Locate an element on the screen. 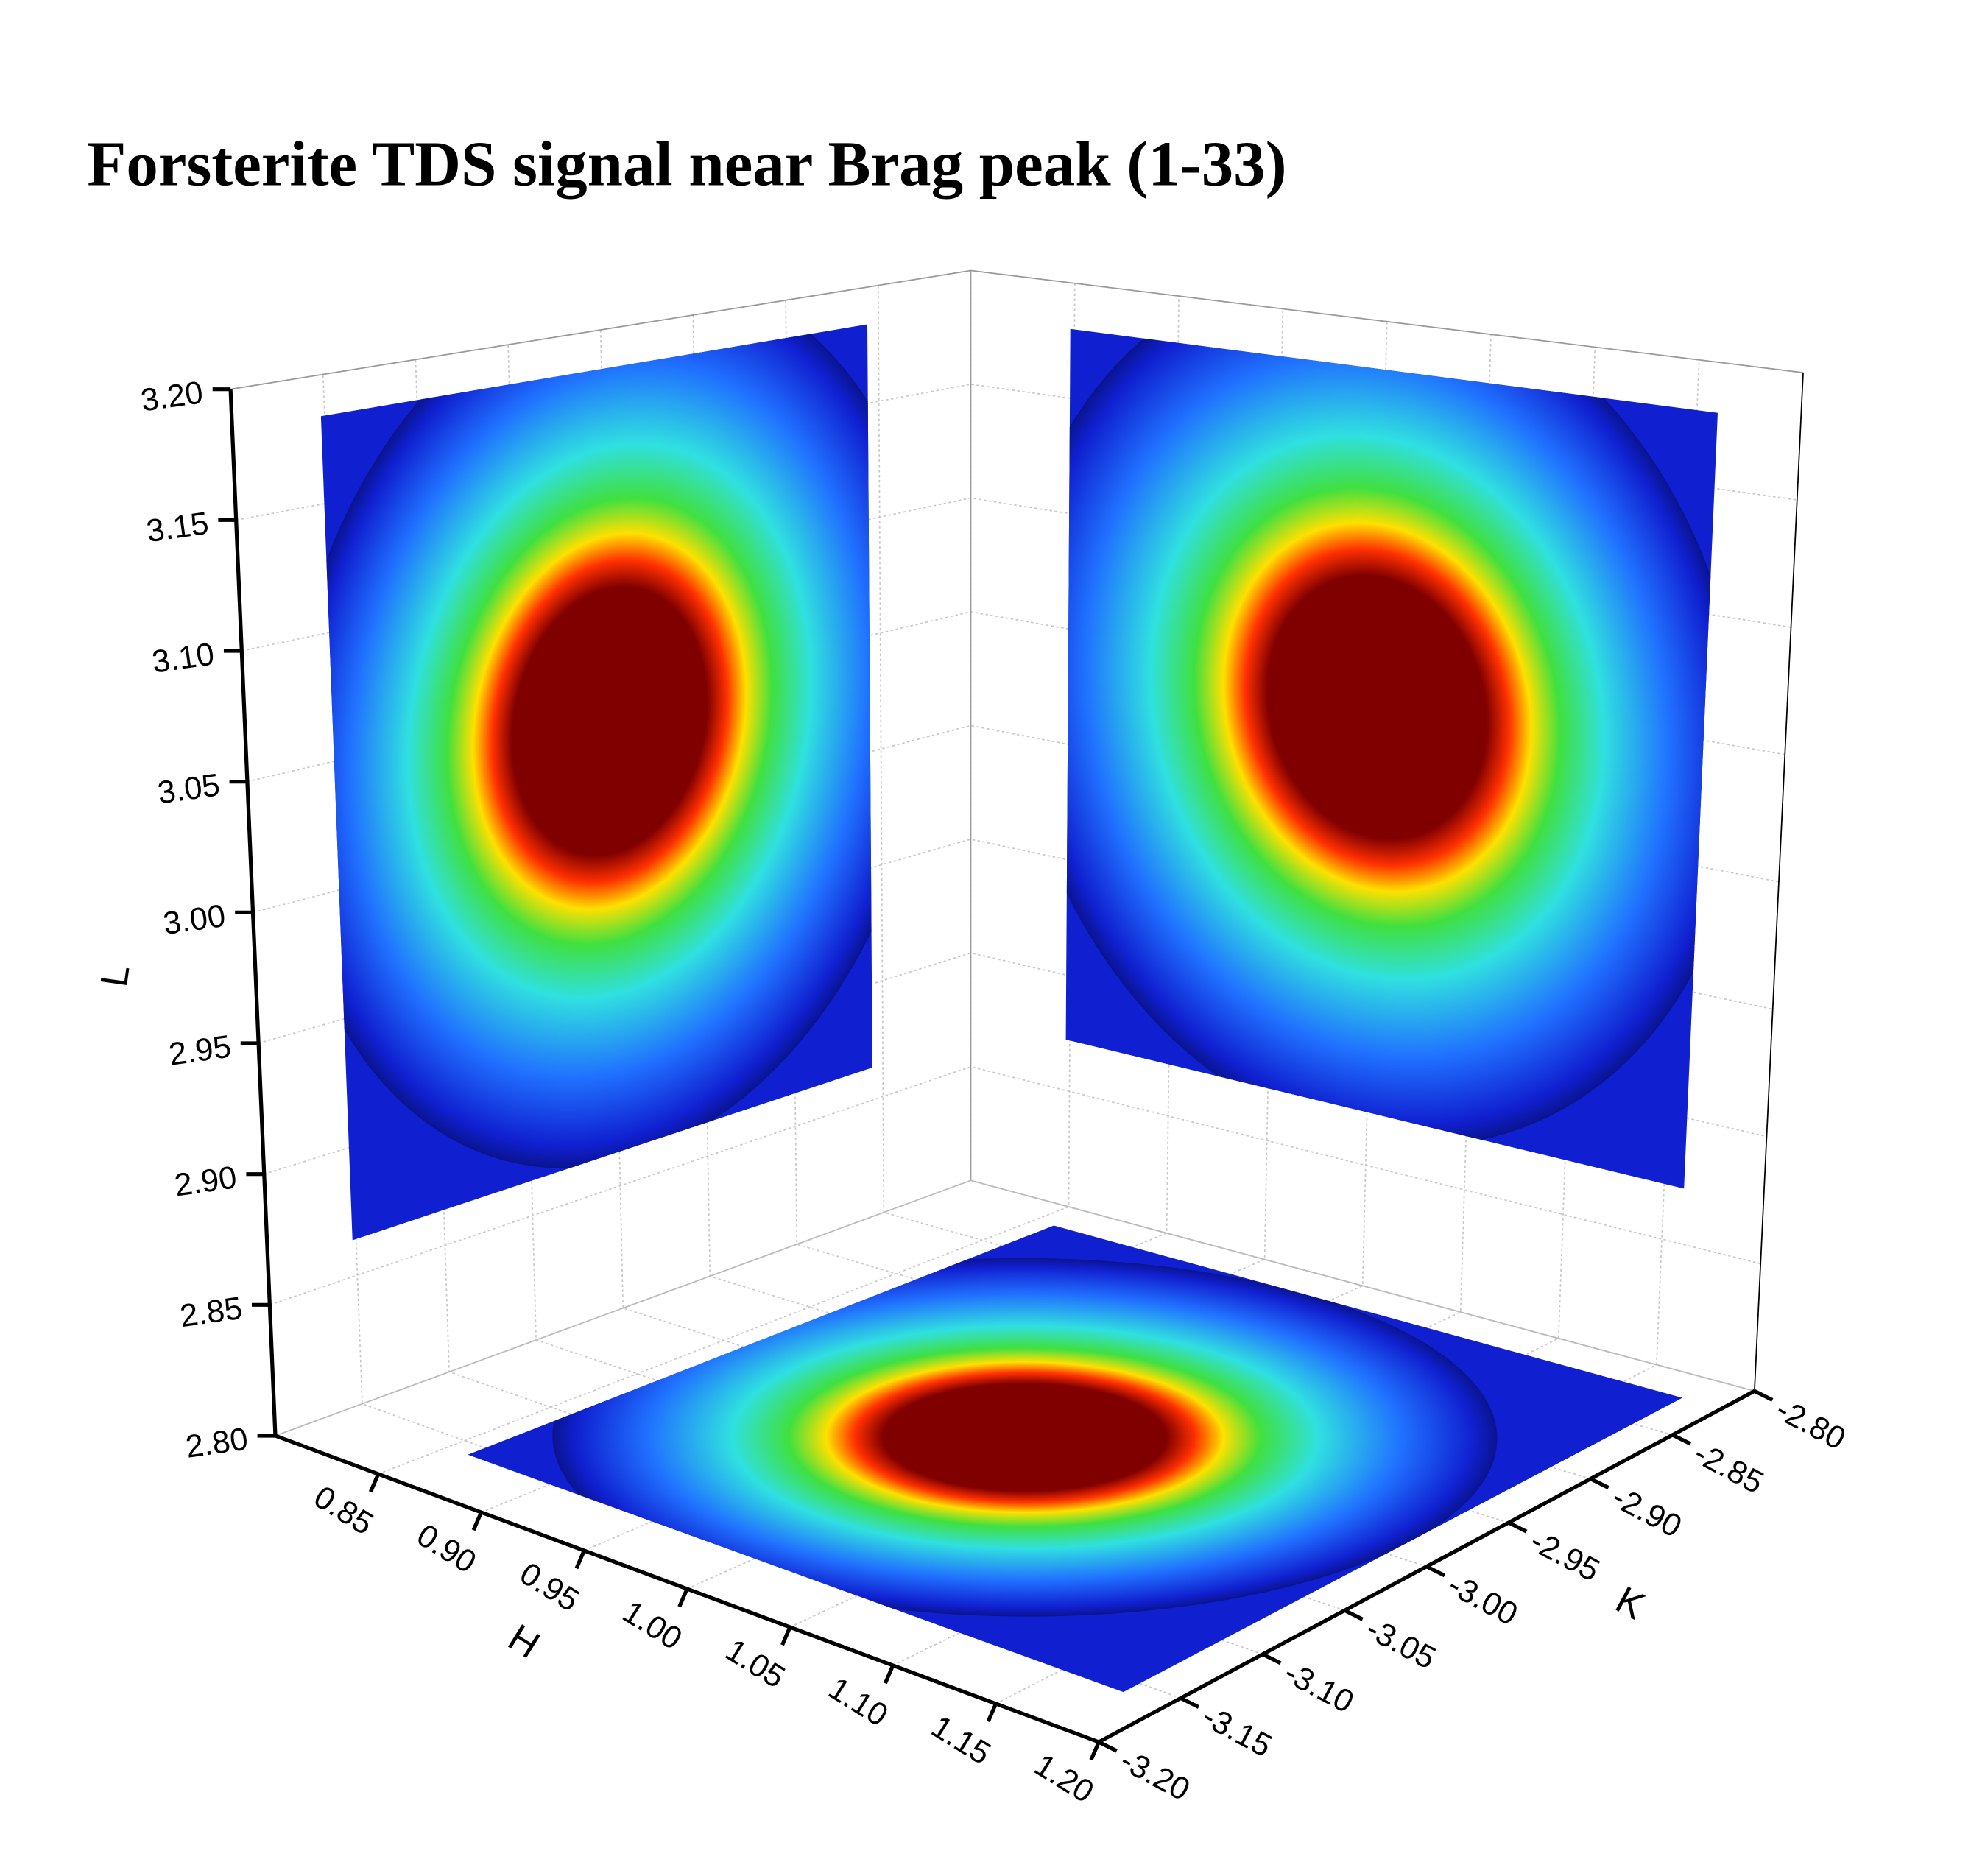 This screenshot has height=1876, width=1985. z-tick-label: 3.20 is located at coordinates (171, 396).